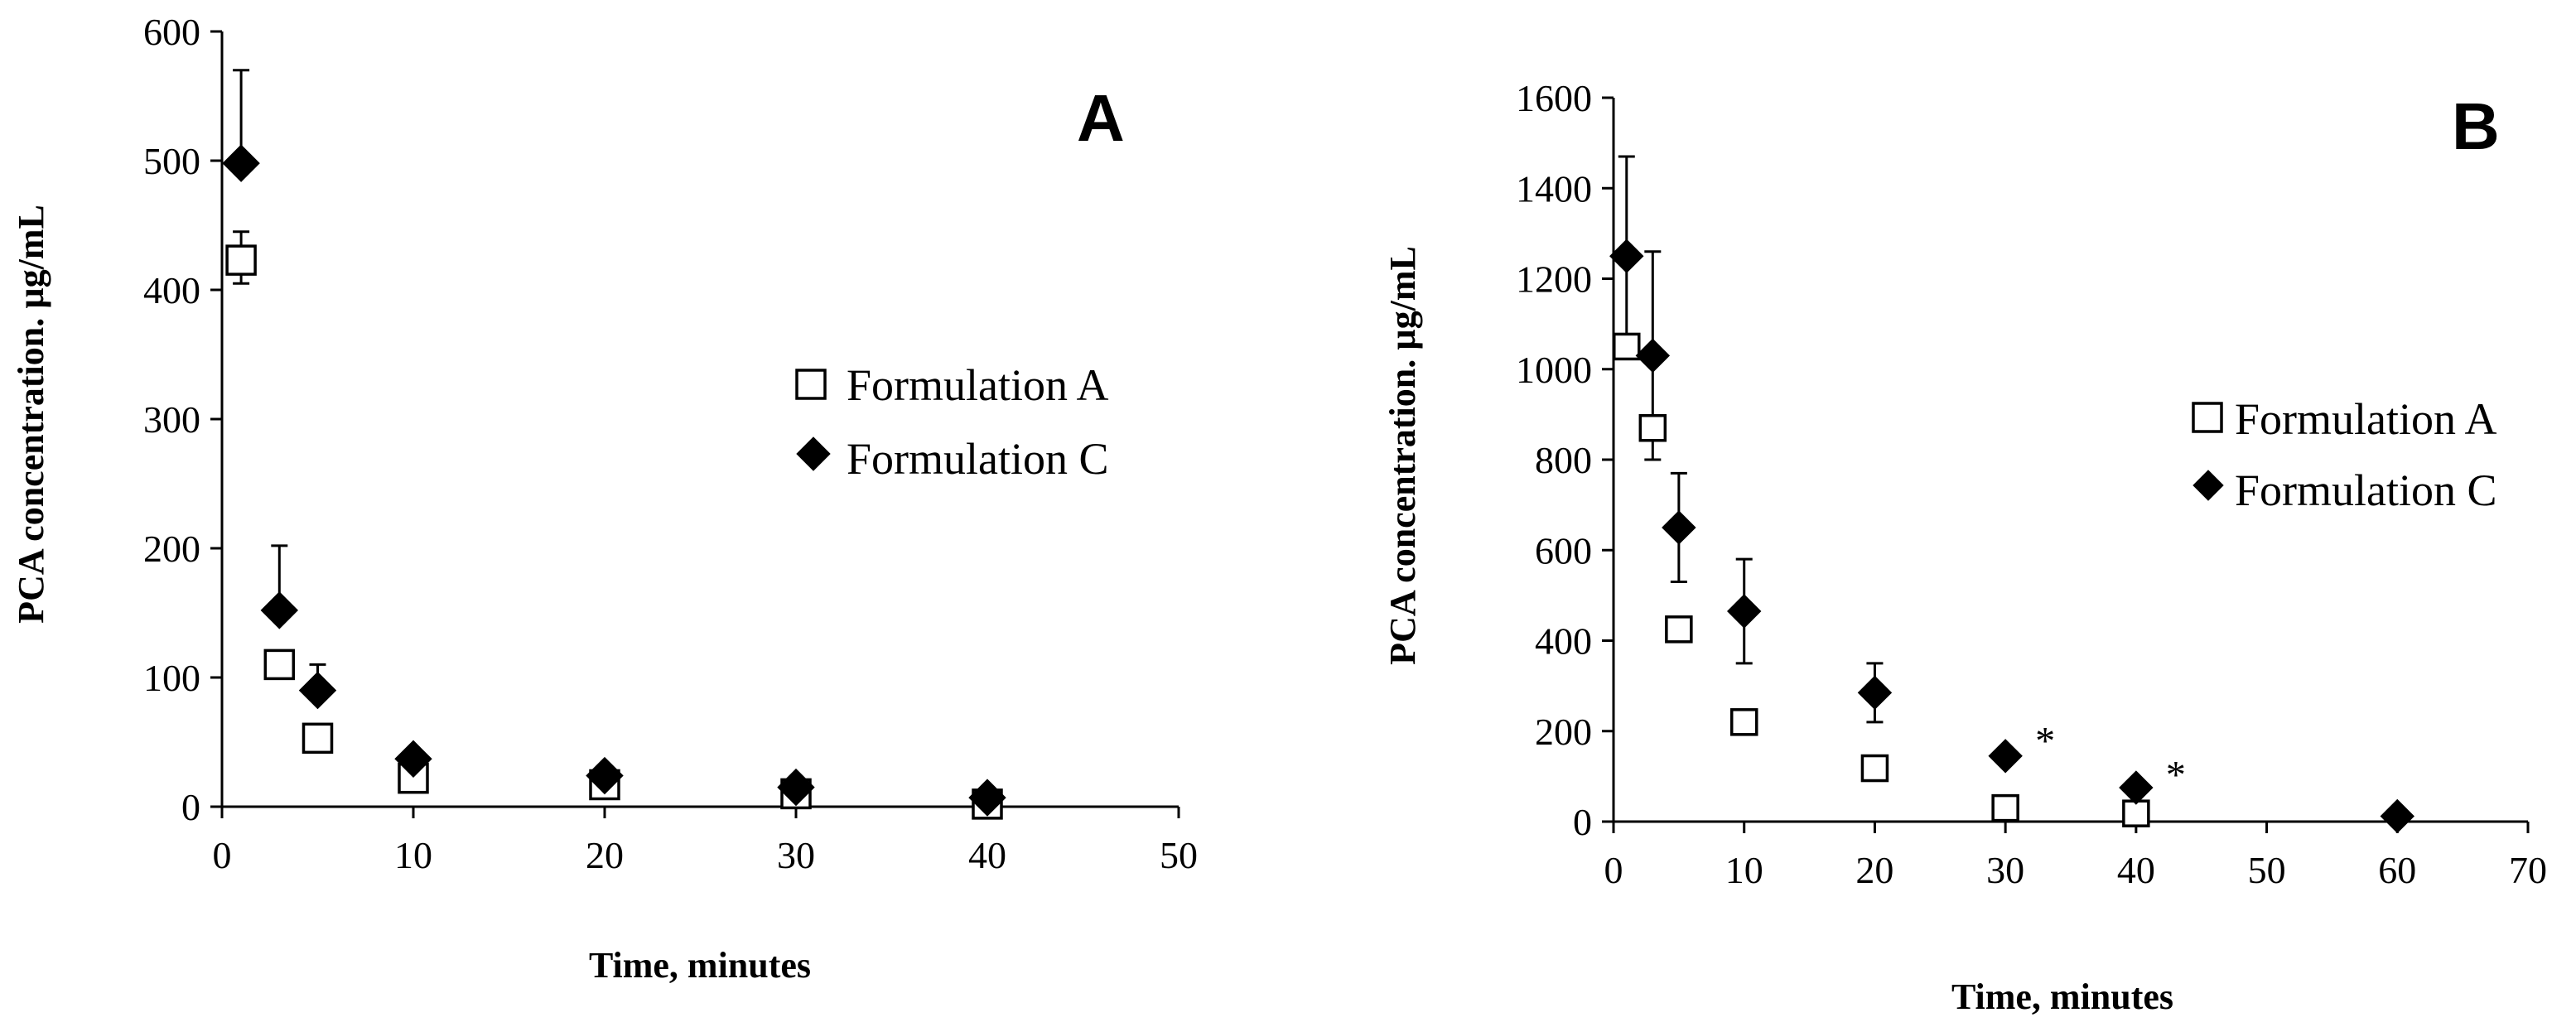 The image size is (2576, 1027). What do you see at coordinates (978, 385) in the screenshot?
I see `panel-a-legend-label-a: Formulation A` at bounding box center [978, 385].